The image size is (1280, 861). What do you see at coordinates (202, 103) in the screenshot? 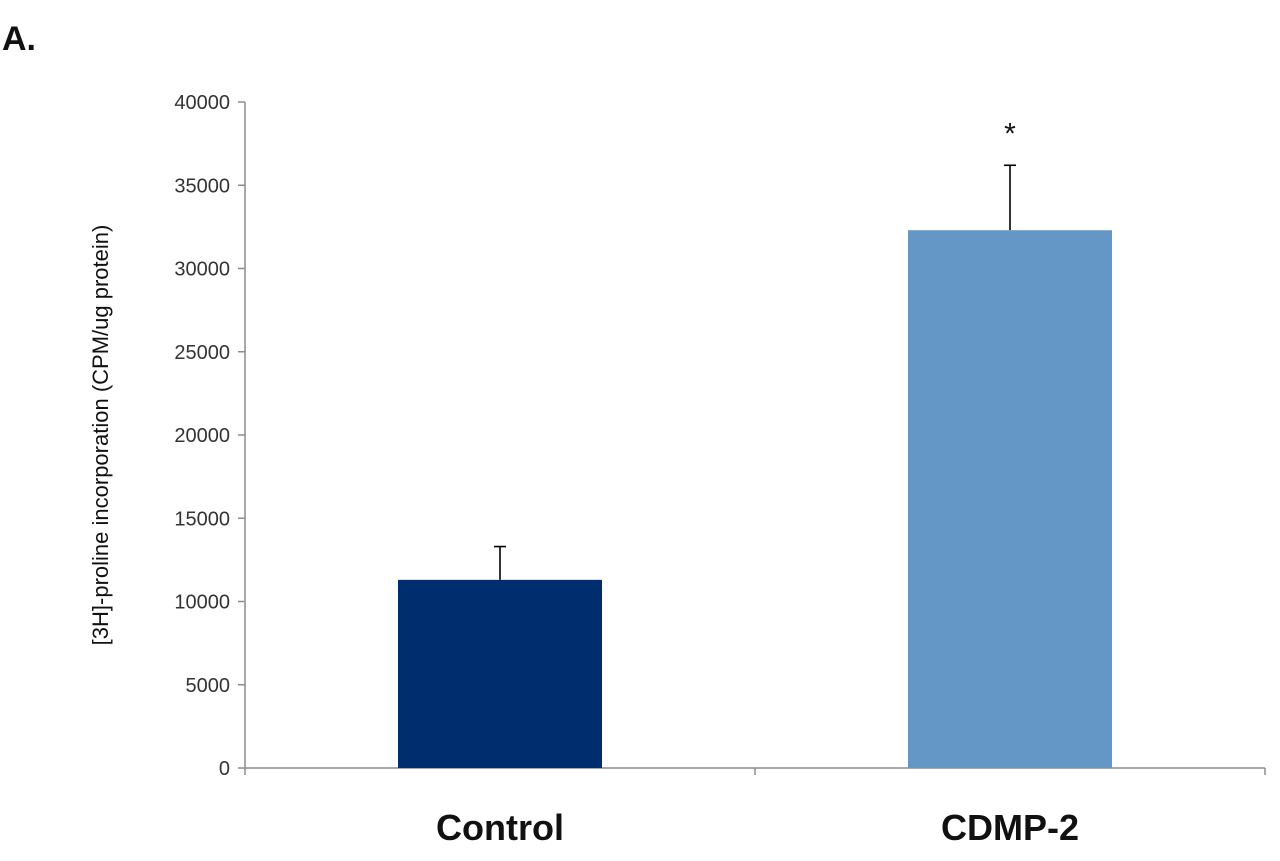
I see `y-tick-label: 40000` at bounding box center [202, 103].